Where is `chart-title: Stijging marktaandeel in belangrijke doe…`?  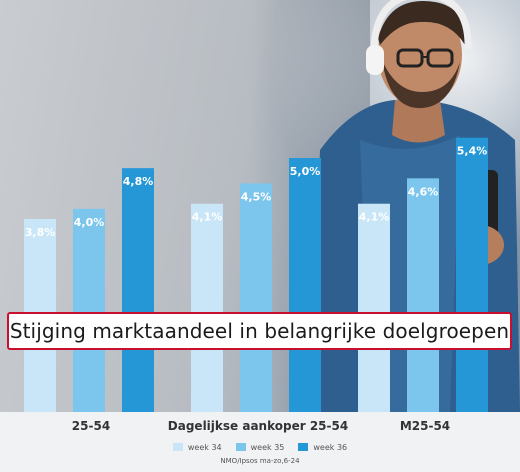
chart-title: Stijging marktaandeel in belangrijke doe… is located at coordinates (259, 331).